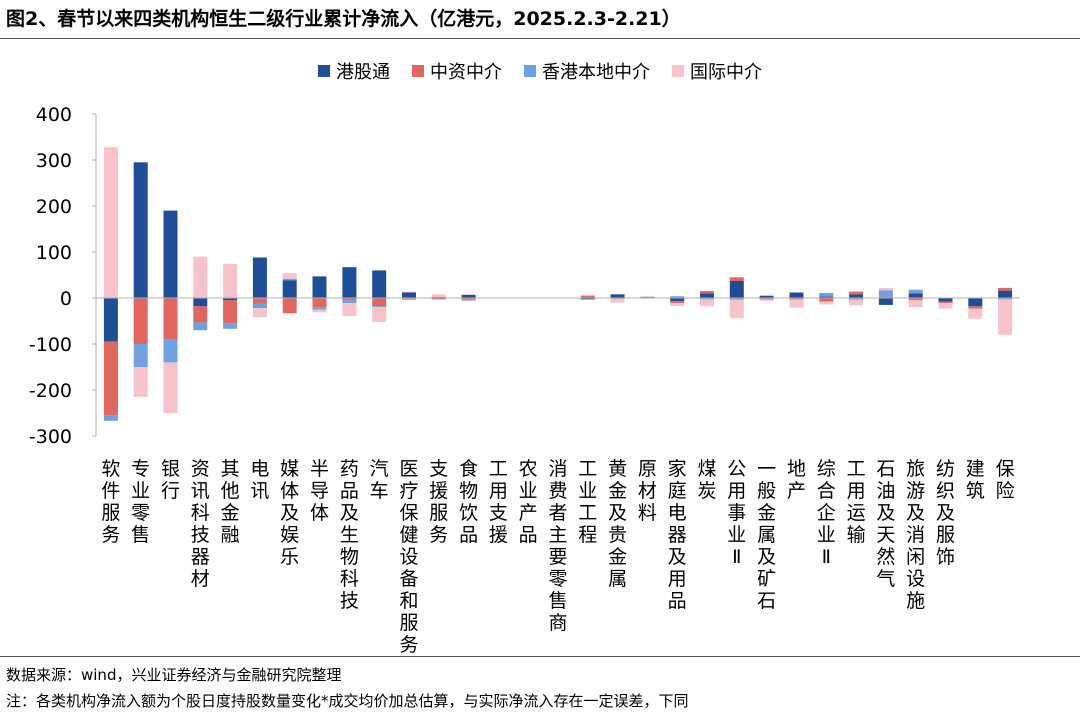 This screenshot has height=716, width=1080. I want to click on y-tick-label: 200, so click(54, 207).